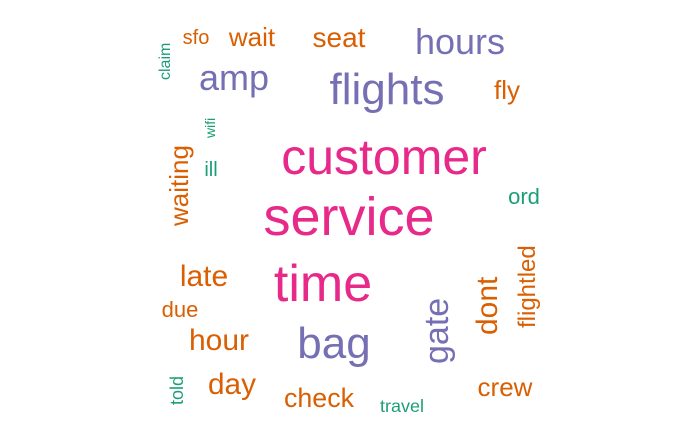 The height and width of the screenshot is (432, 700). I want to click on word-late: late, so click(204, 276).